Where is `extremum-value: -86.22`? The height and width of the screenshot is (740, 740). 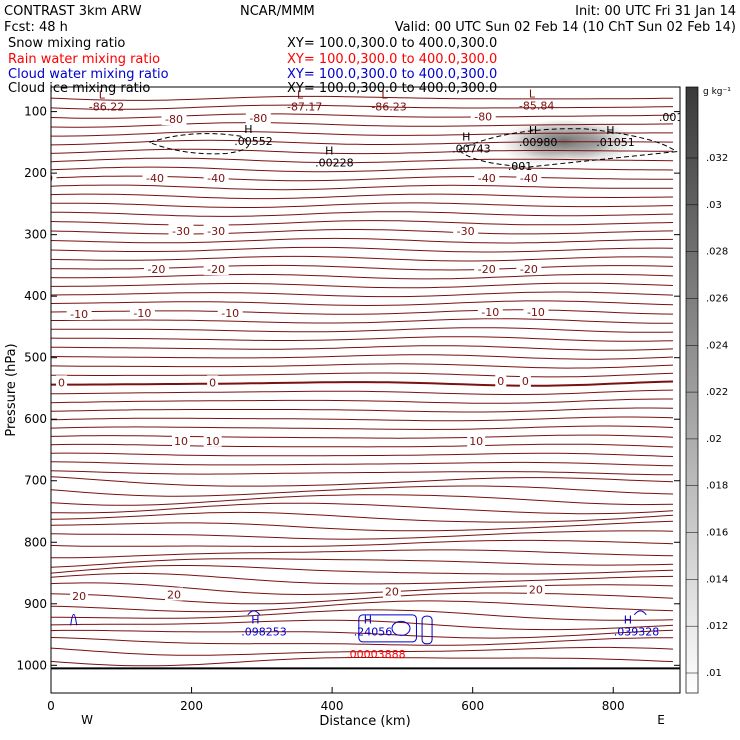 extremum-value: -86.22 is located at coordinates (106, 107).